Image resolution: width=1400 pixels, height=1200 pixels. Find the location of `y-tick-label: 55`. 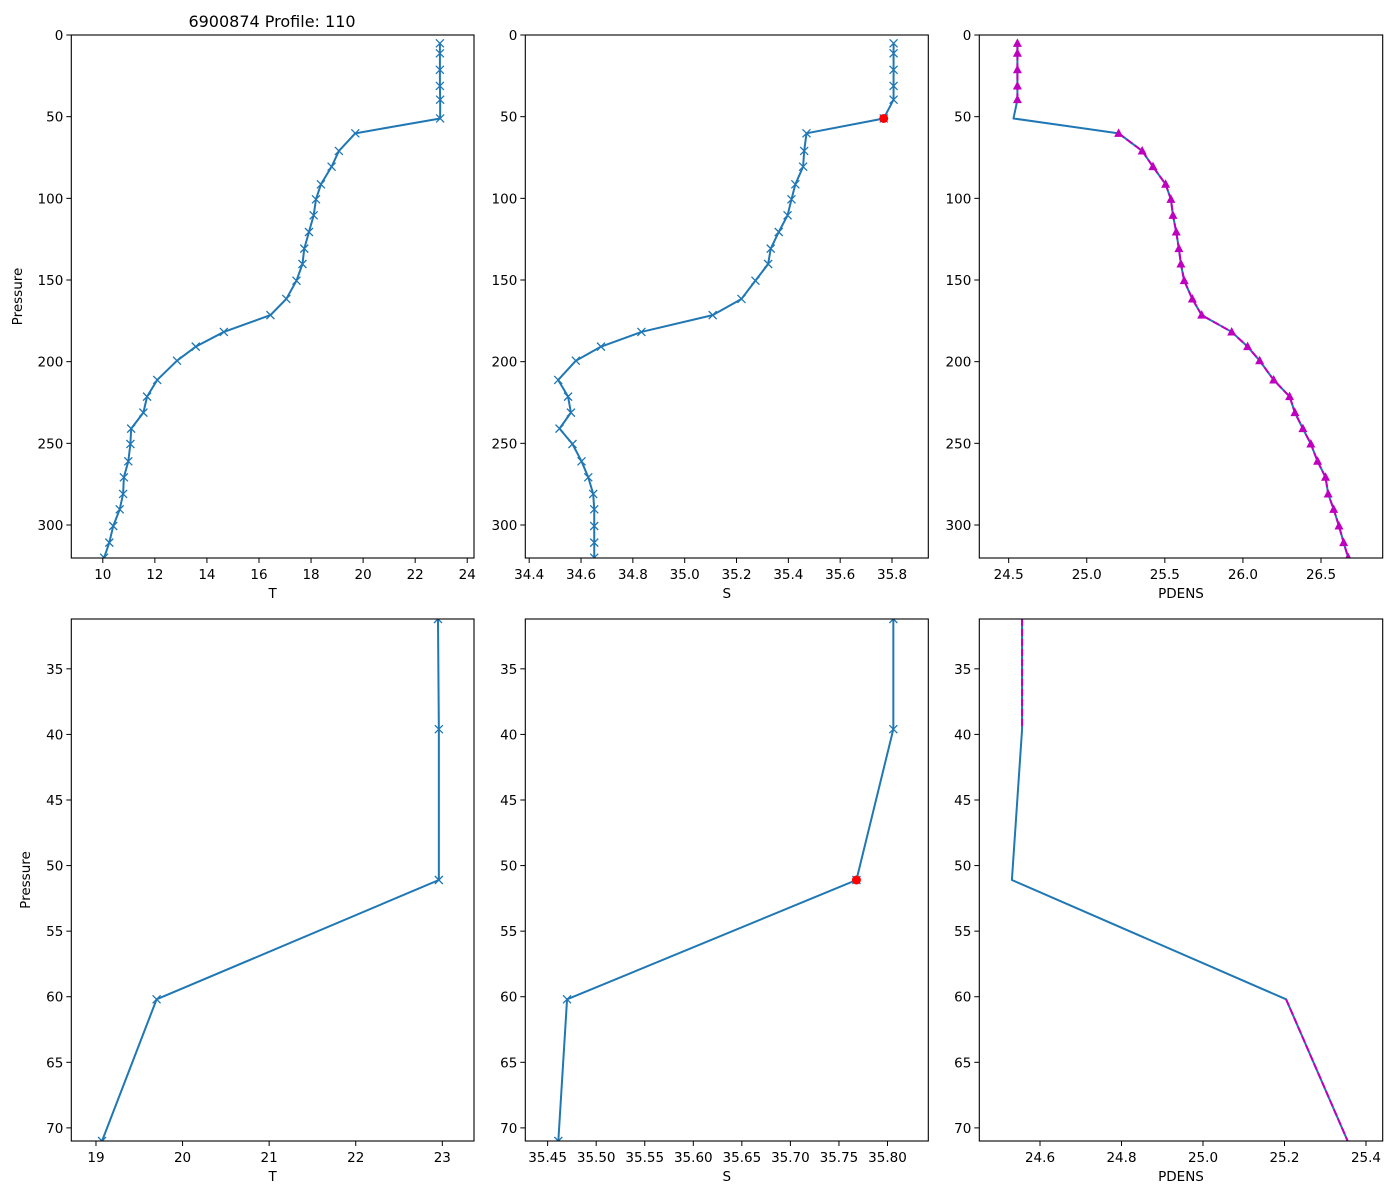

y-tick-label: 55 is located at coordinates (962, 932).